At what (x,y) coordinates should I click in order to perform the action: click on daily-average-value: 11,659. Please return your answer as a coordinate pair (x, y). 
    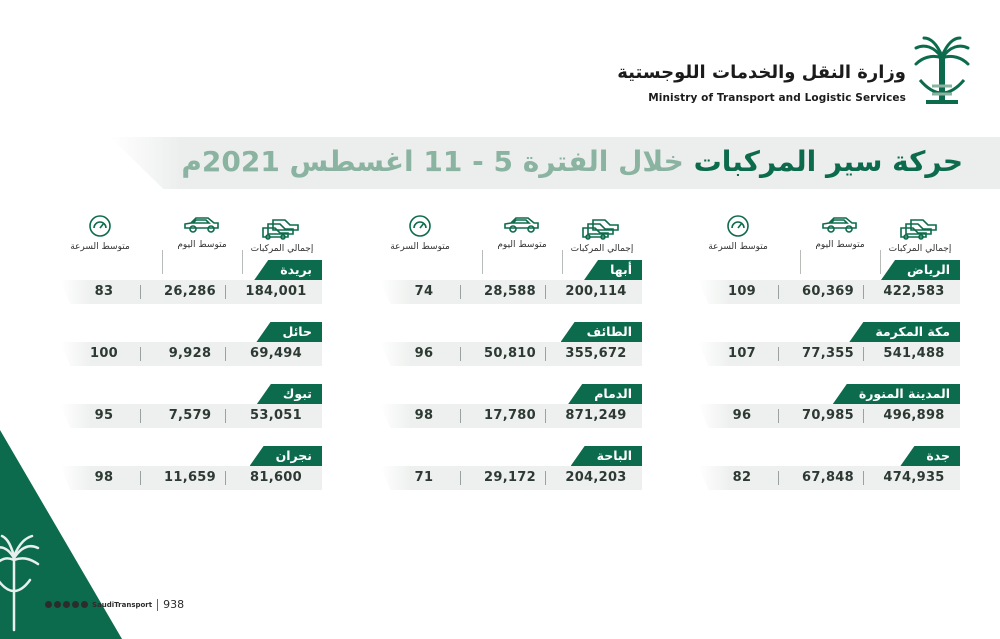
    Looking at the image, I should click on (190, 477).